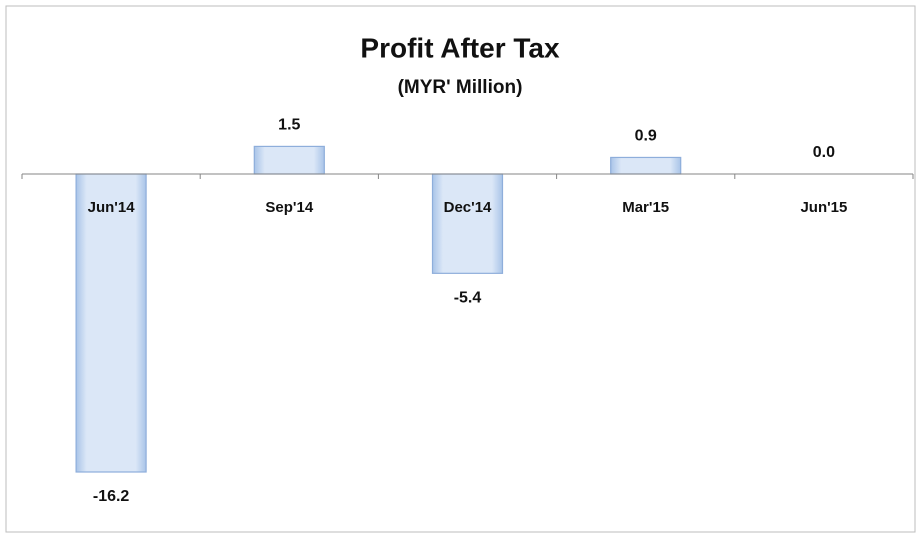 Image resolution: width=921 pixels, height=539 pixels. I want to click on x-tick-label: Jun'14, so click(112, 207).